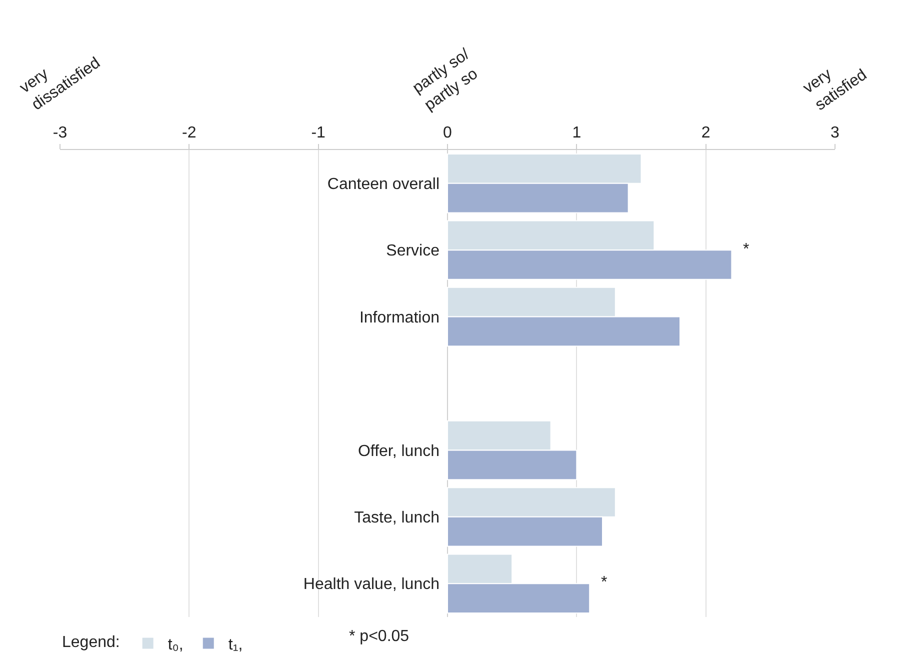 The image size is (905, 672). What do you see at coordinates (413, 251) in the screenshot?
I see `y-tick-label: Service` at bounding box center [413, 251].